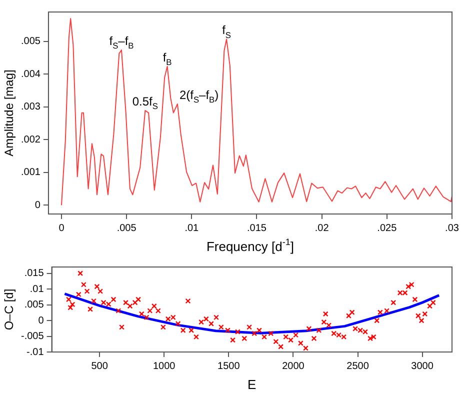 The width and height of the screenshot is (463, 393). Describe the element at coordinates (252, 384) in the screenshot. I see `x-axis-title: E` at that location.